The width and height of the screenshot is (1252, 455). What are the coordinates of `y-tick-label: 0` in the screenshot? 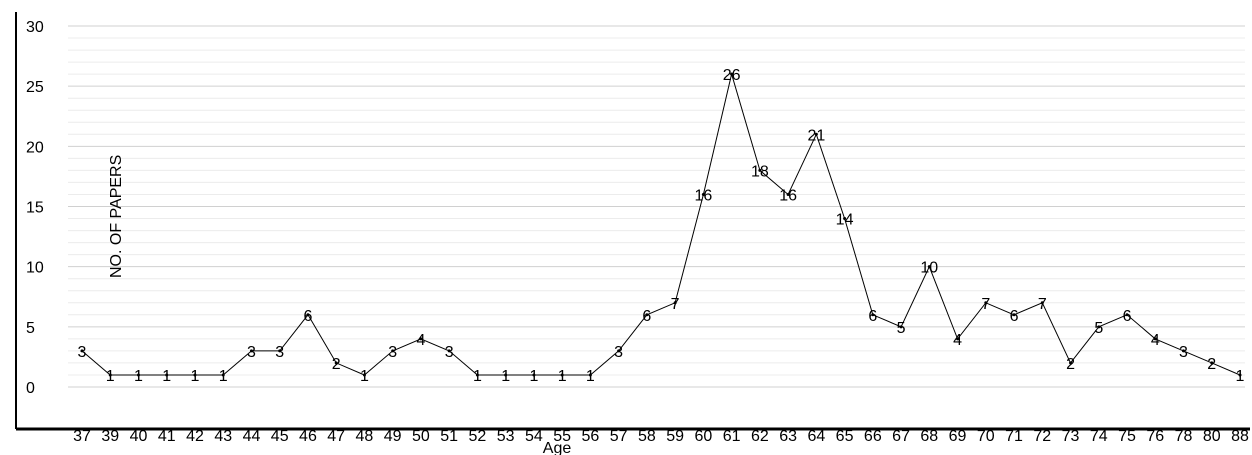 It's located at (30, 388).